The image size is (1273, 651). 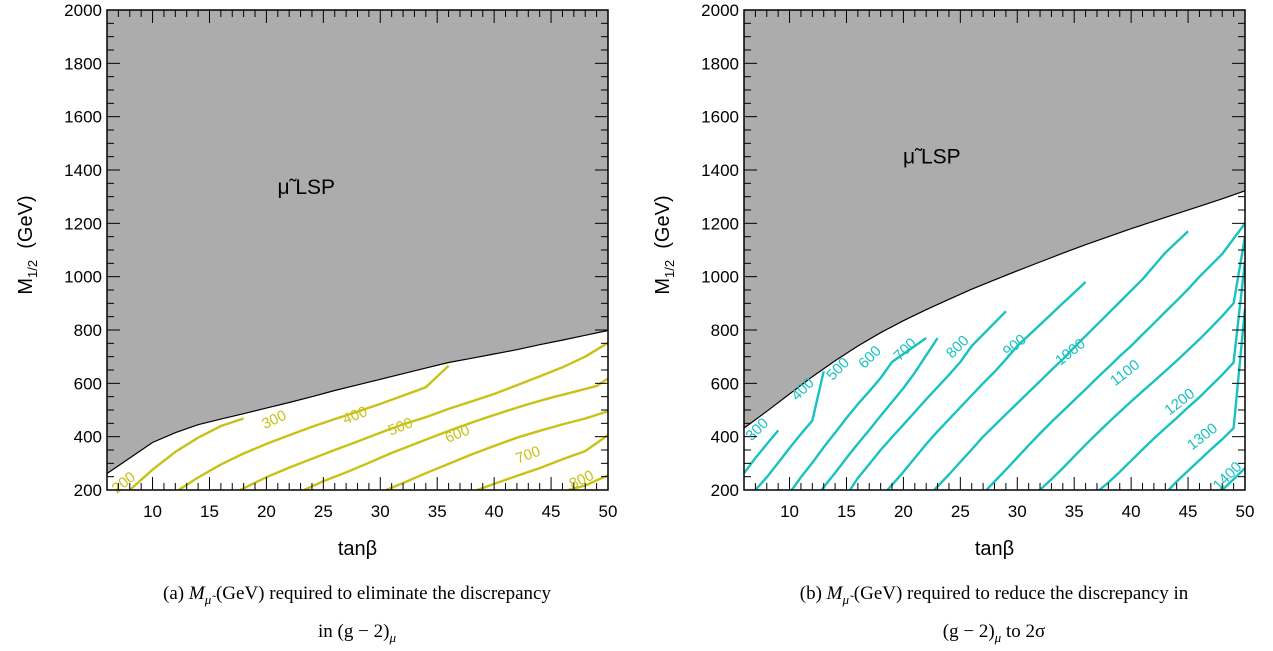 What do you see at coordinates (1023, 631) in the screenshot?
I see `caption-line-2-rest: to 2σ` at bounding box center [1023, 631].